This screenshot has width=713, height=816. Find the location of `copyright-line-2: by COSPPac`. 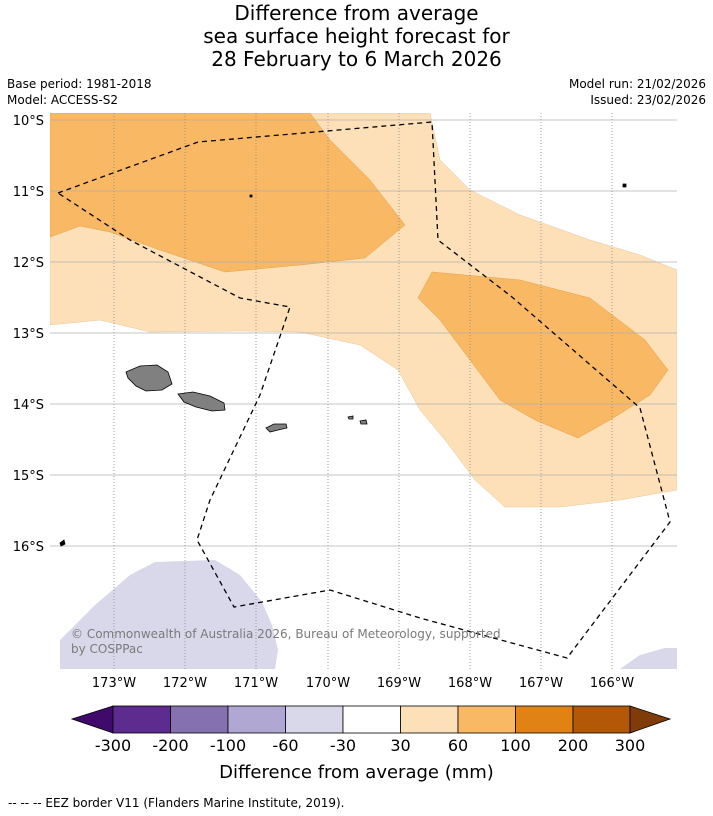

copyright-line-2: by COSPPac is located at coordinates (107, 649).